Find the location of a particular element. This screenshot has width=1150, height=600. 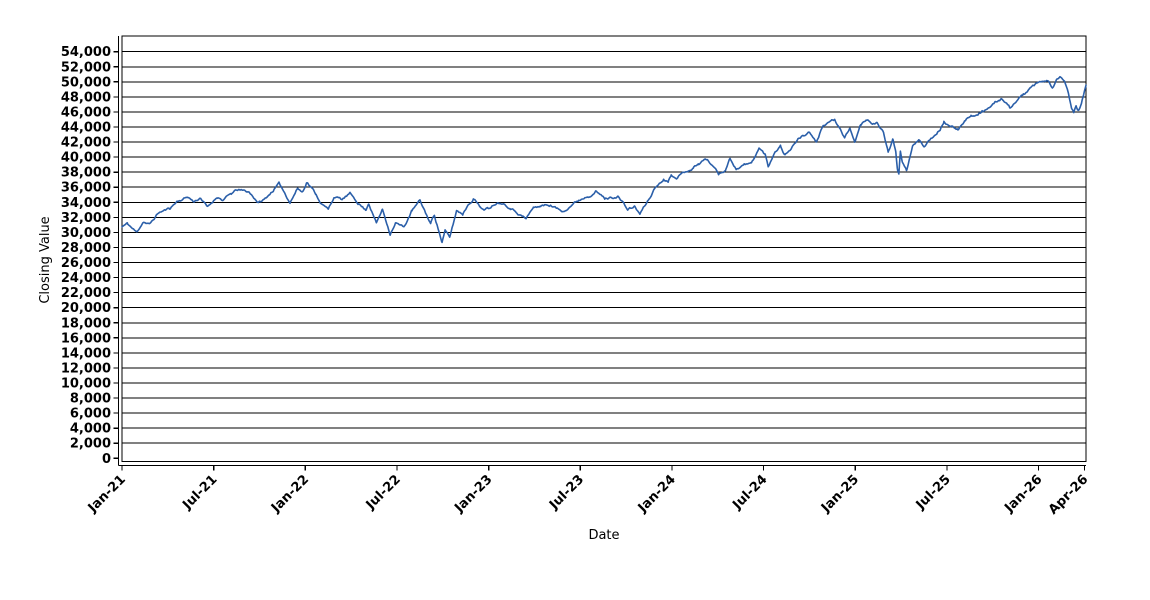

x-tick-label: Jul-21 is located at coordinates (199, 492).